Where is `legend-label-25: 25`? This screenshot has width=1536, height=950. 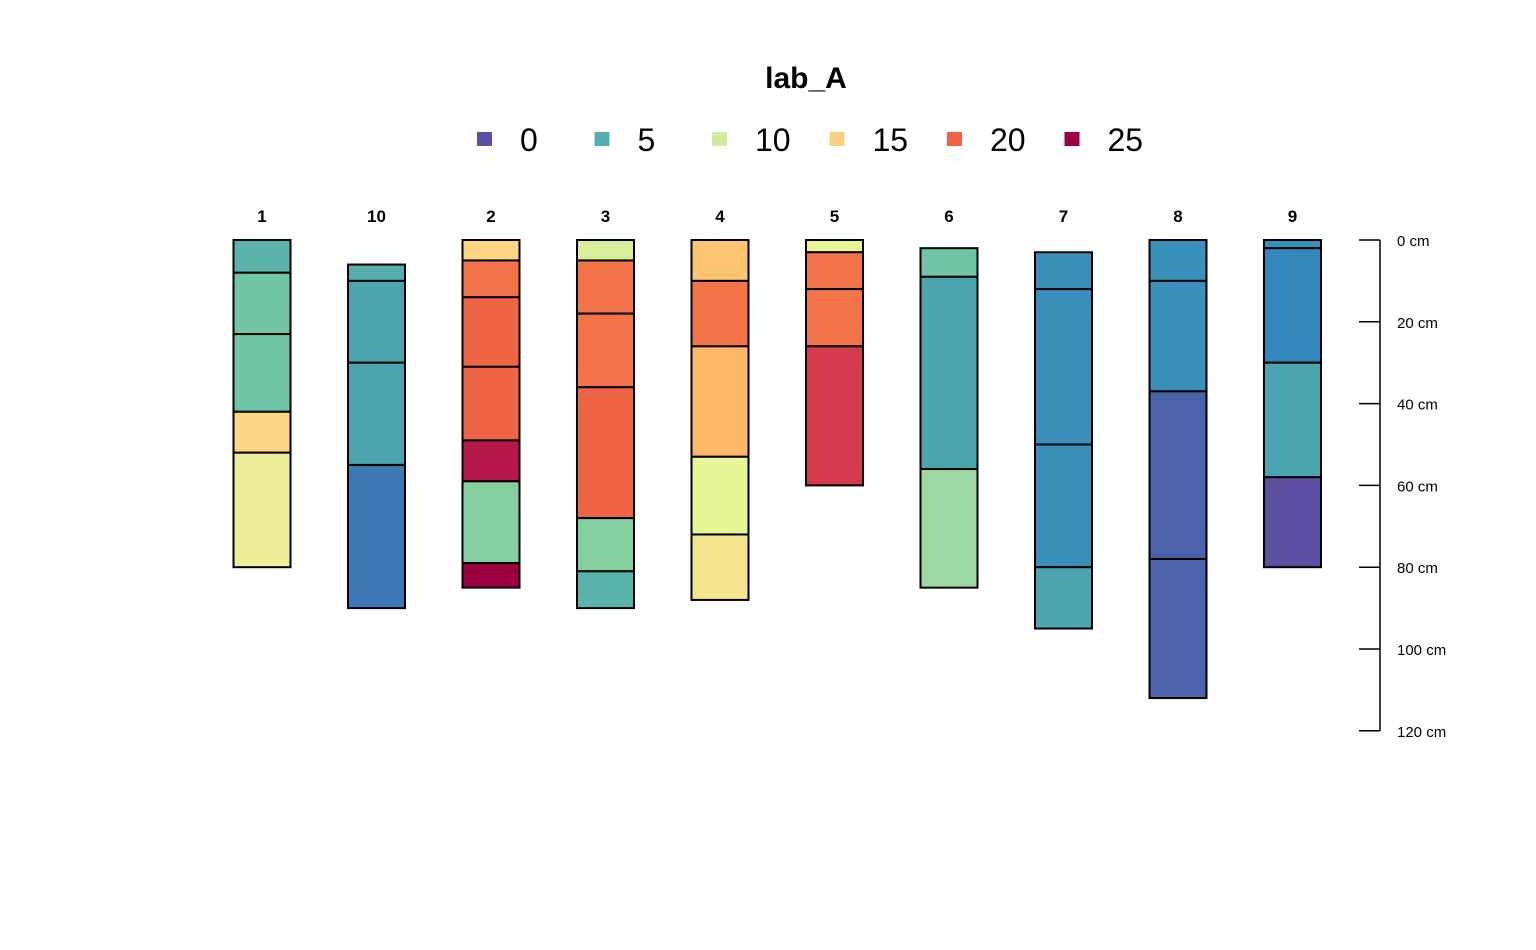 legend-label-25: 25 is located at coordinates (1126, 140).